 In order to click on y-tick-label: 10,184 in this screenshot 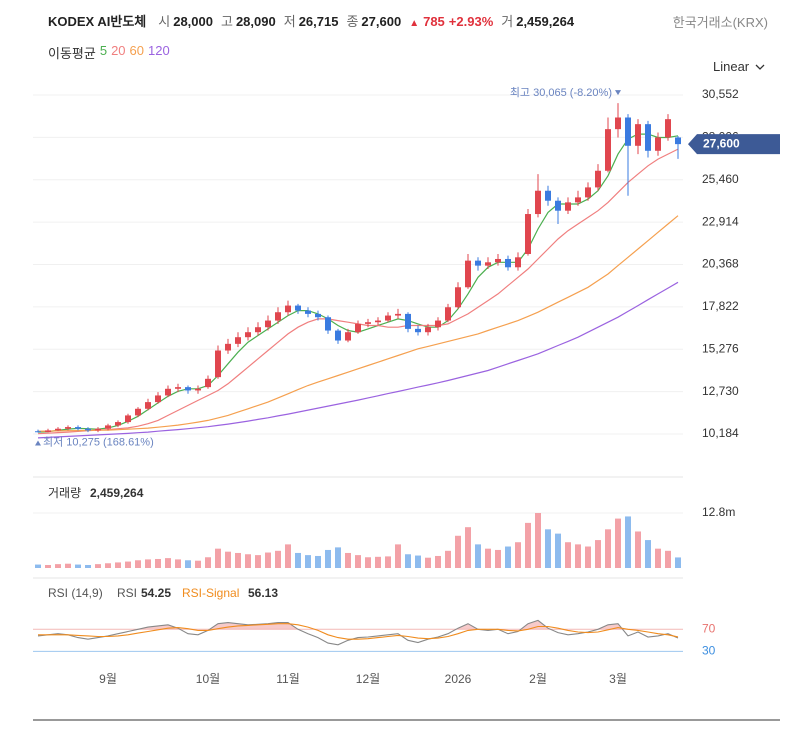, I will do `click(720, 433)`.